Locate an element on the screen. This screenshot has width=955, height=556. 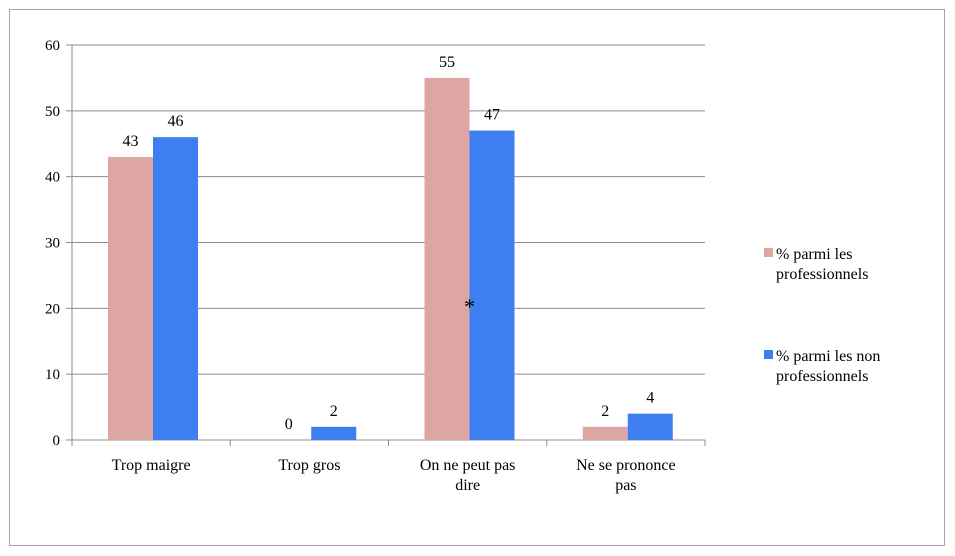
category-label: Trop gros is located at coordinates (309, 465).